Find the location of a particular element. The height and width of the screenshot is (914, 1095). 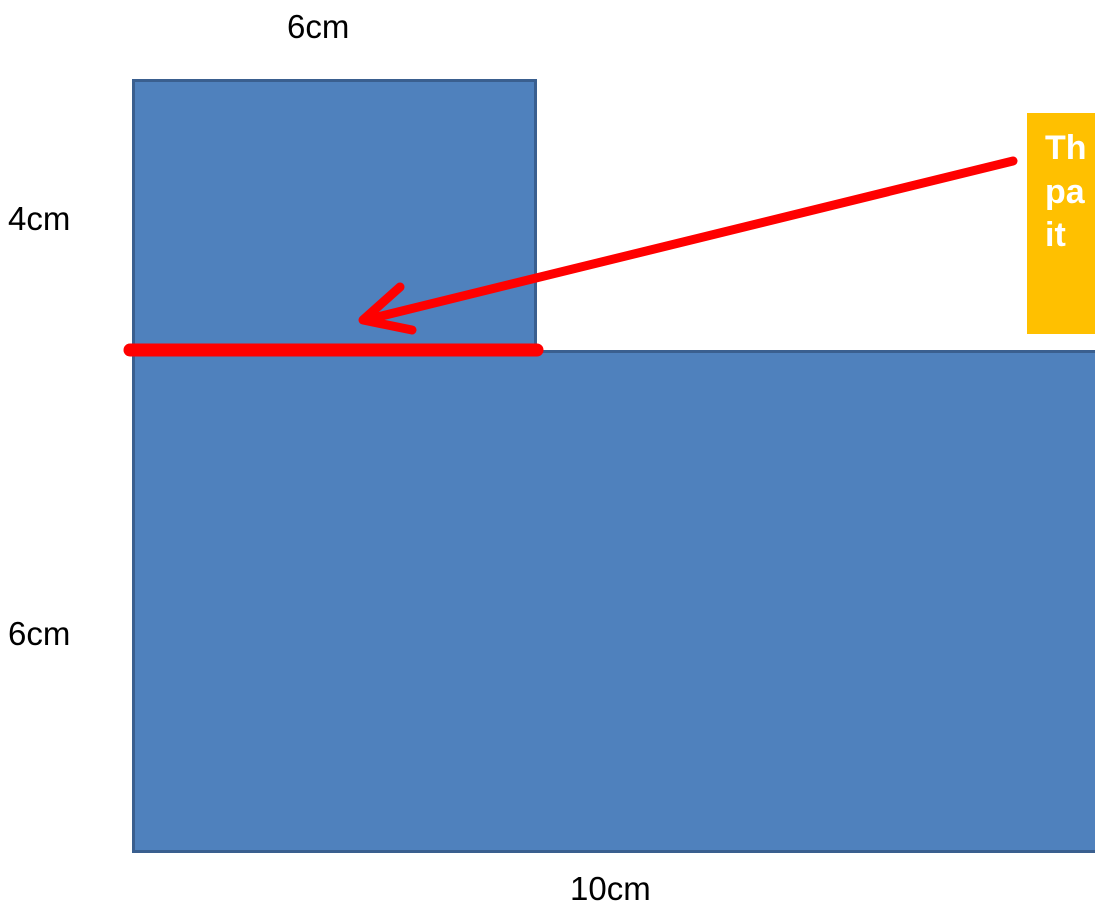

callout-line-3: it is located at coordinates (1055, 235).